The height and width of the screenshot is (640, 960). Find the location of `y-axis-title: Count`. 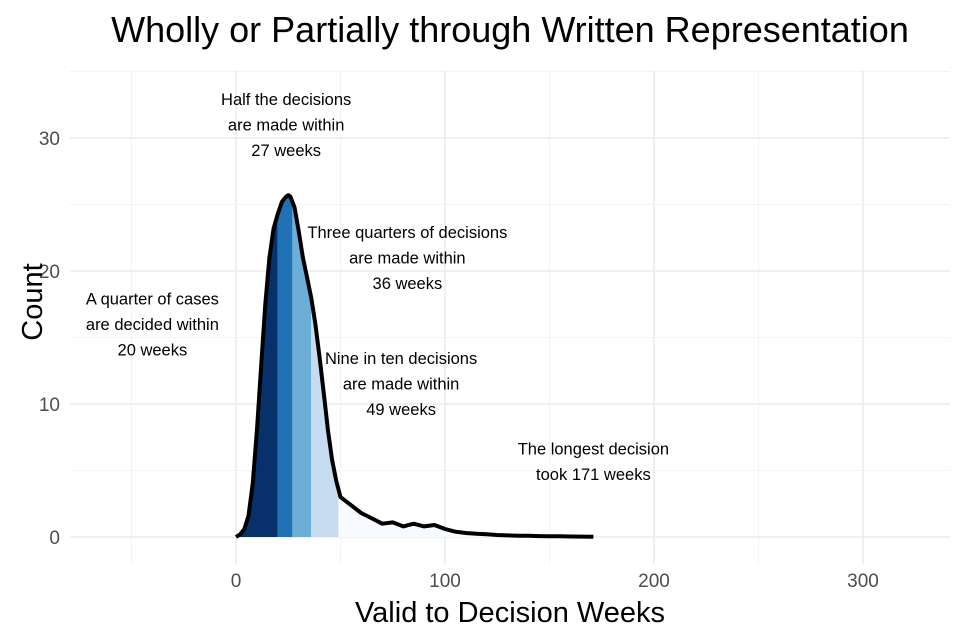

y-axis-title: Count is located at coordinates (33, 301).